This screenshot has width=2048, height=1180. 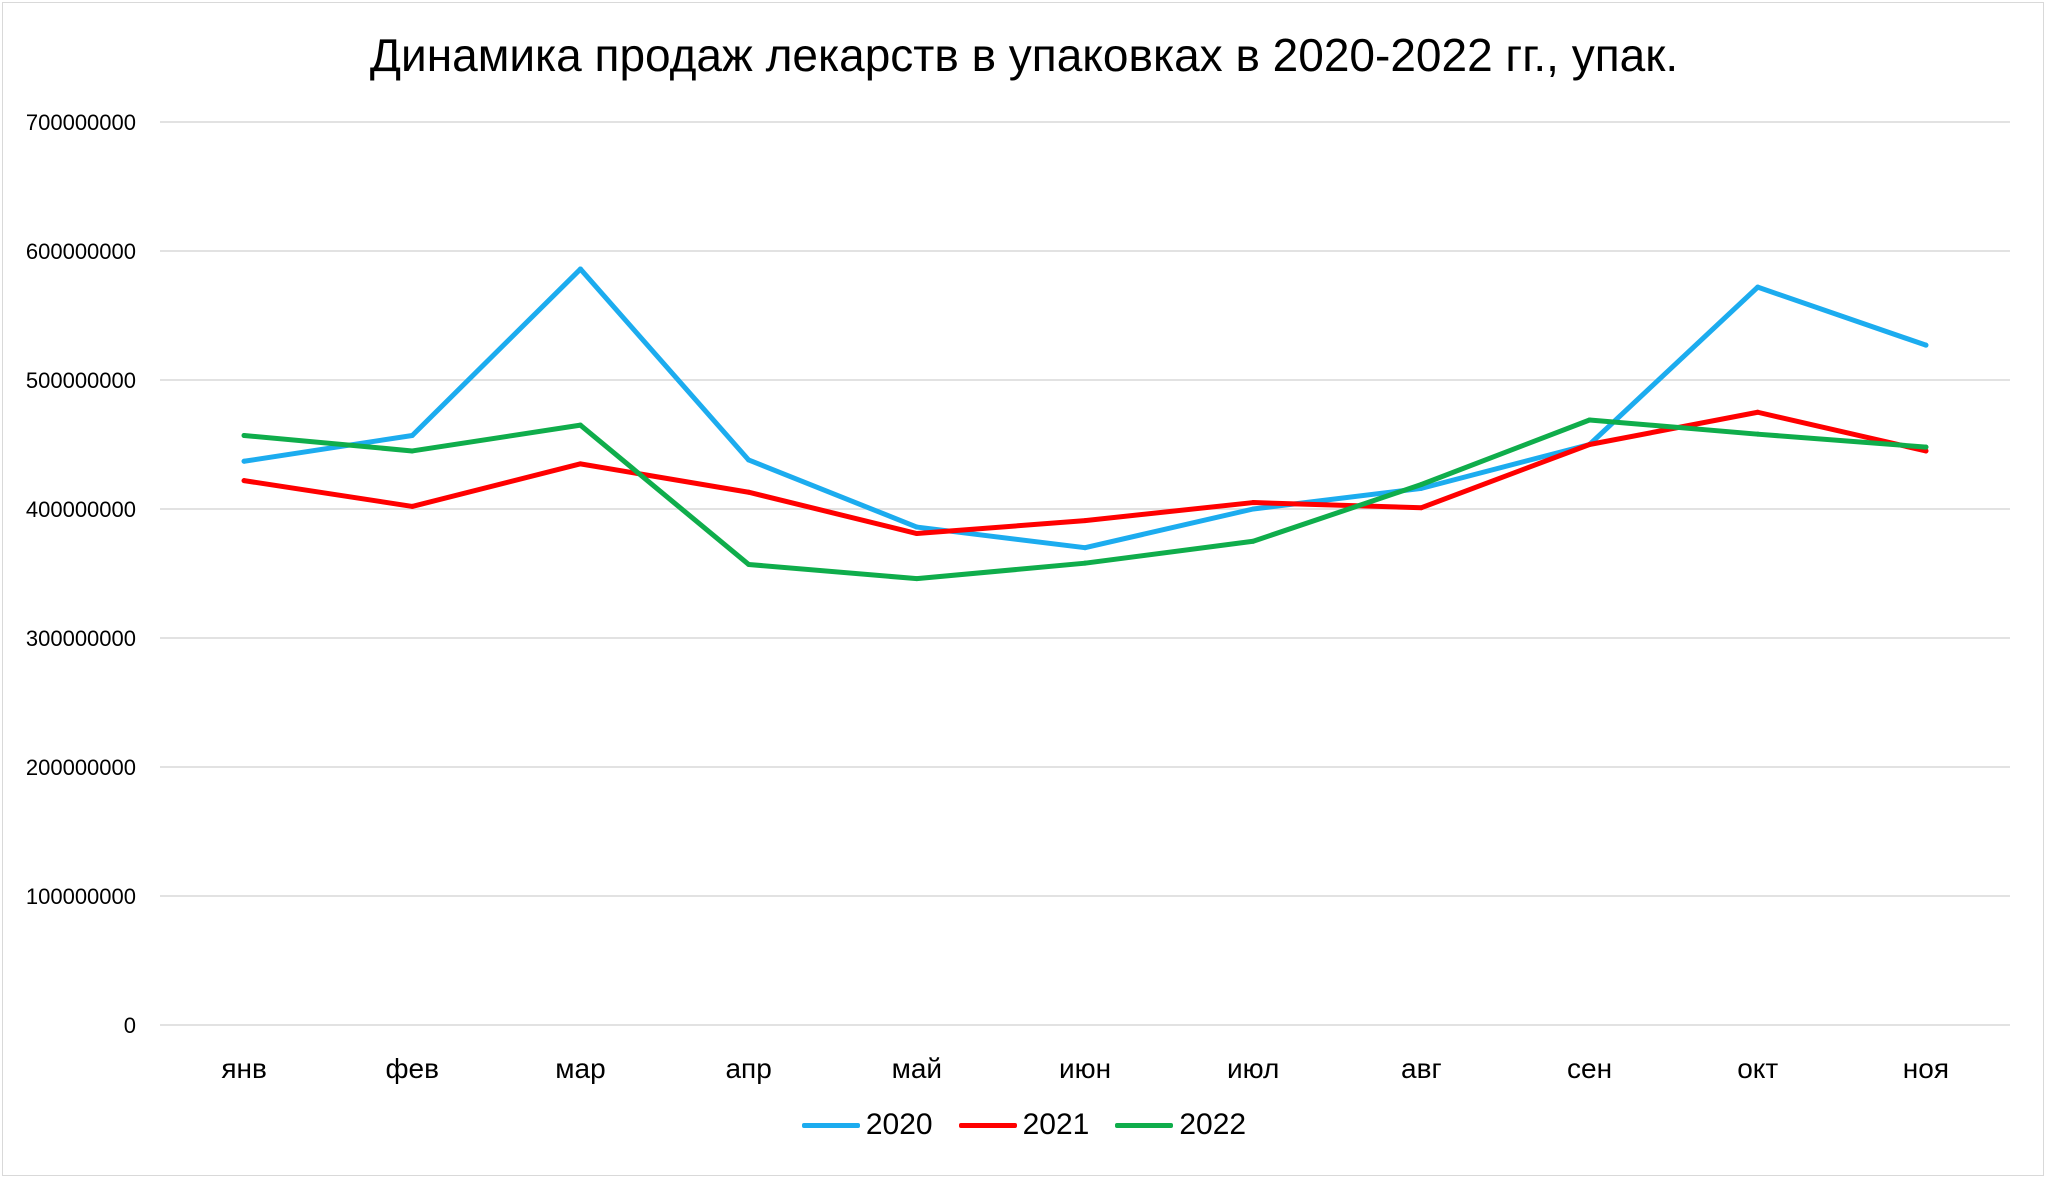 I want to click on data-point-2022-окт, so click(x=1758, y=434).